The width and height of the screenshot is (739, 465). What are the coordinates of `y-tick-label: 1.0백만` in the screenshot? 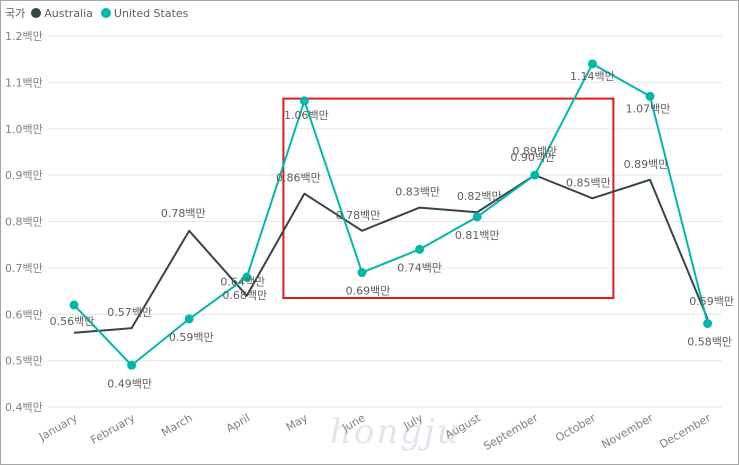 It's located at (24, 129).